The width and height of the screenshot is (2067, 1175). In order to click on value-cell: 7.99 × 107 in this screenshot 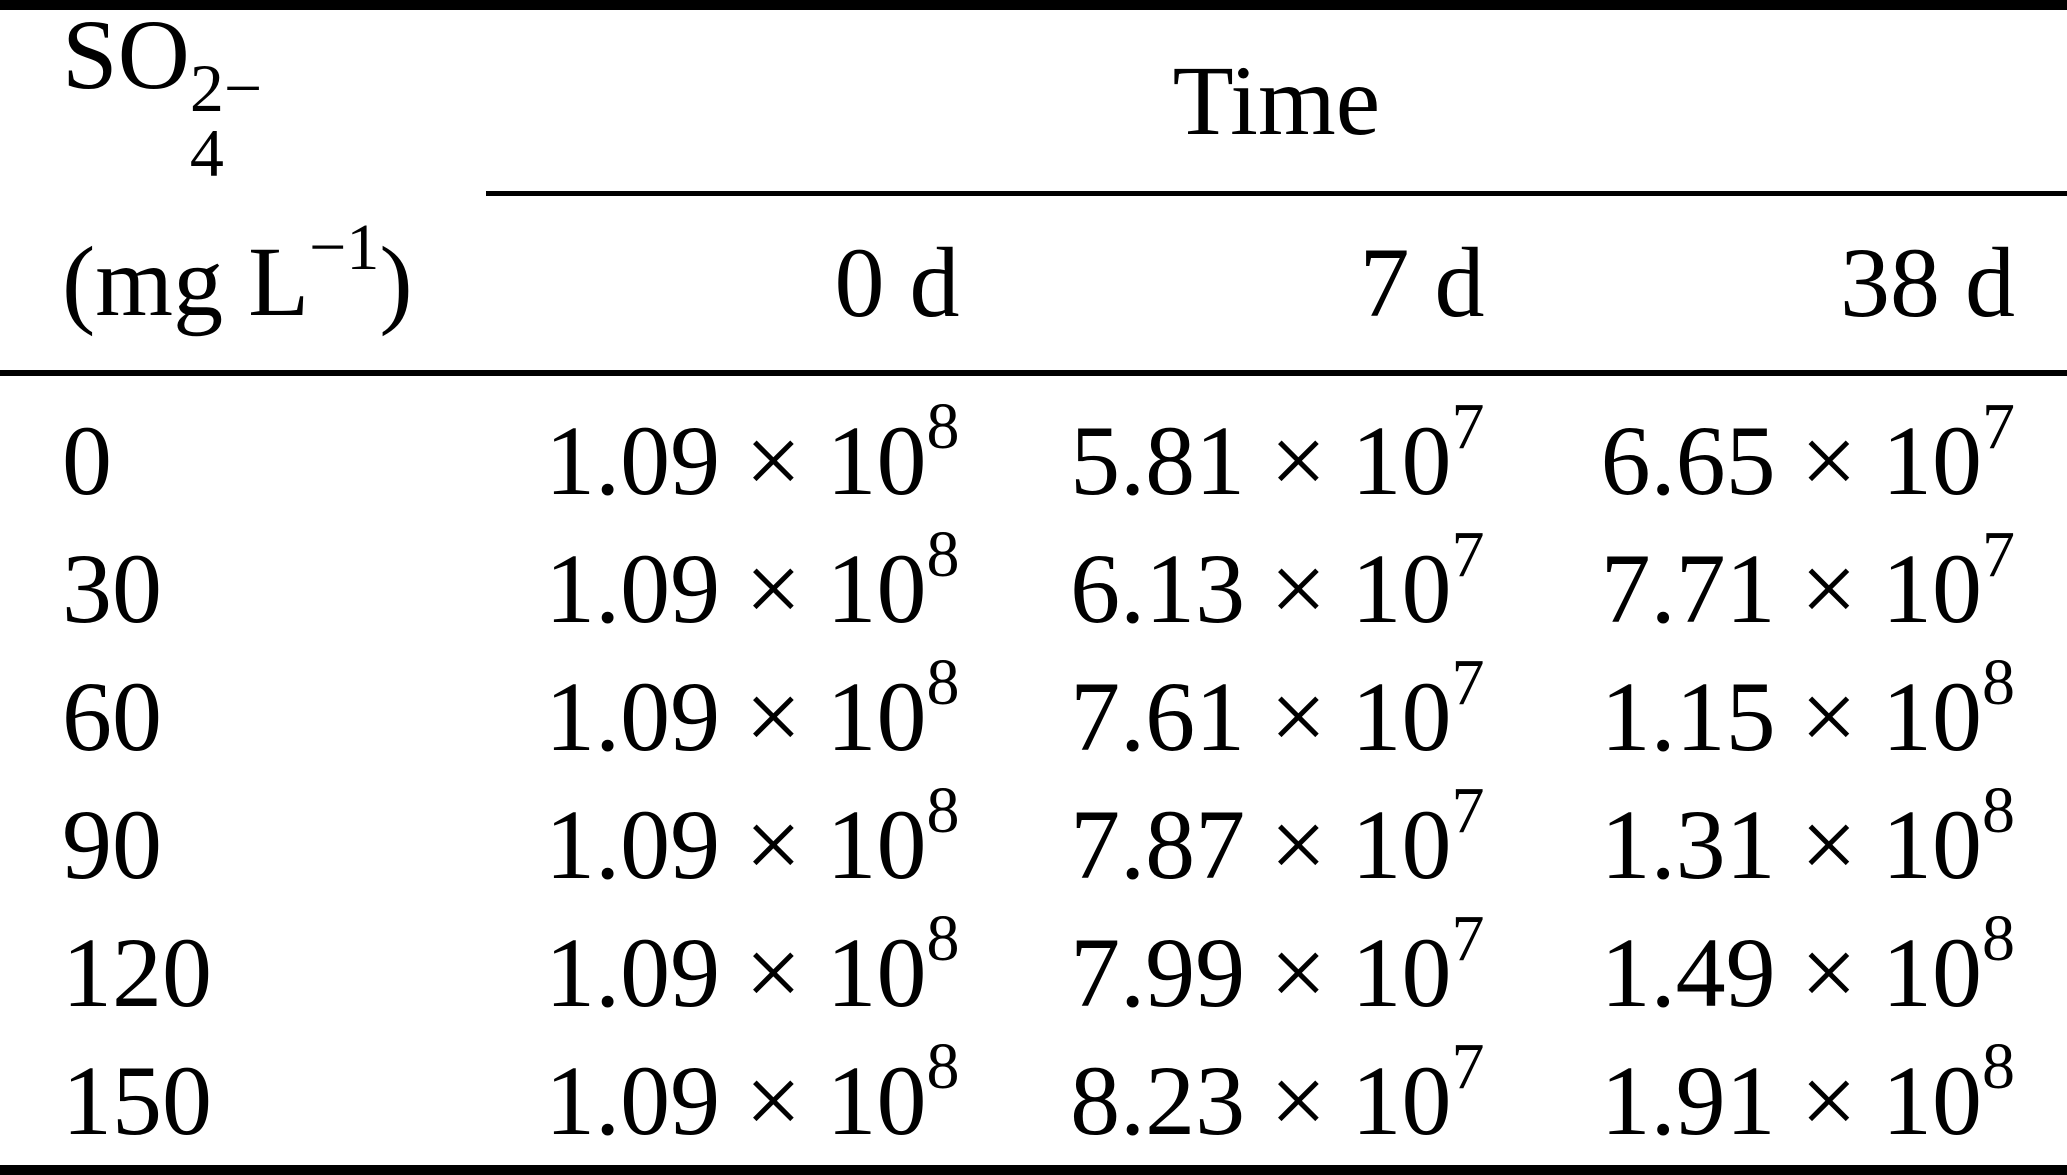, I will do `click(1236, 971)`.